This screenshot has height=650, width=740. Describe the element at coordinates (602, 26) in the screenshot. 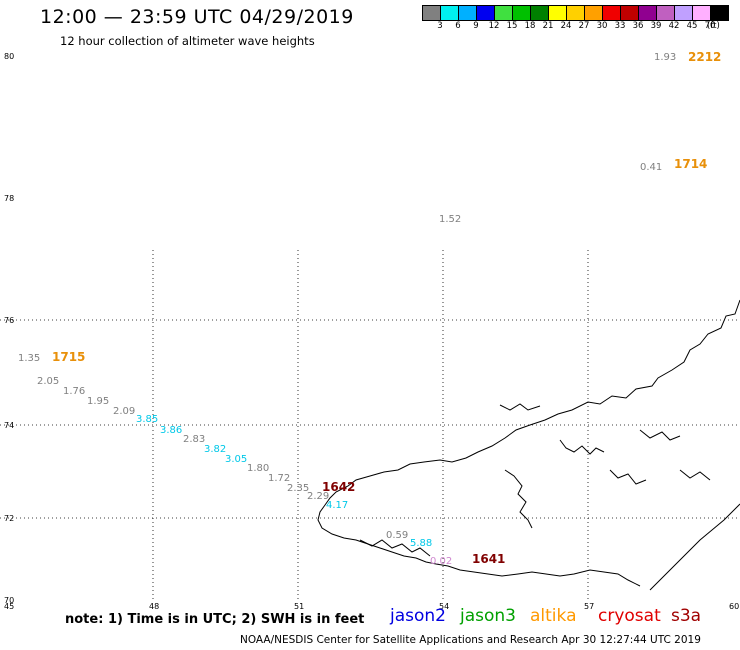

I see `legend-tick-label: 30` at that location.